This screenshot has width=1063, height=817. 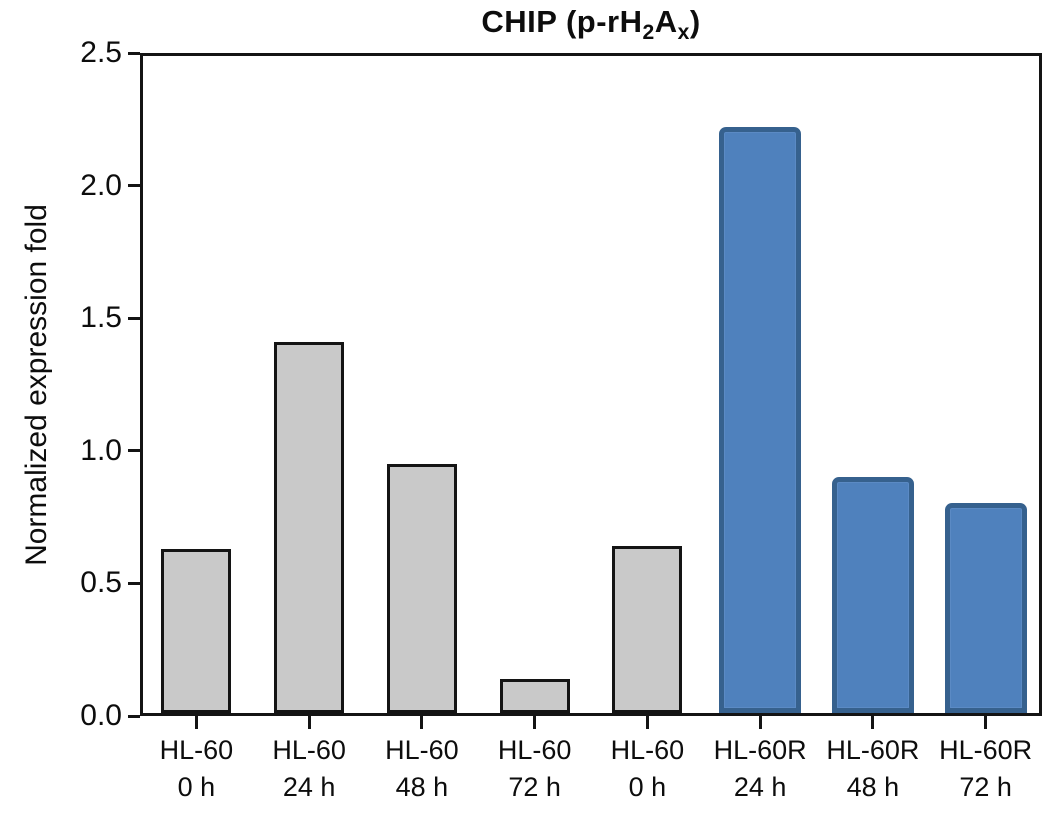 What do you see at coordinates (101, 583) in the screenshot?
I see `y-tick-label: 0.5` at bounding box center [101, 583].